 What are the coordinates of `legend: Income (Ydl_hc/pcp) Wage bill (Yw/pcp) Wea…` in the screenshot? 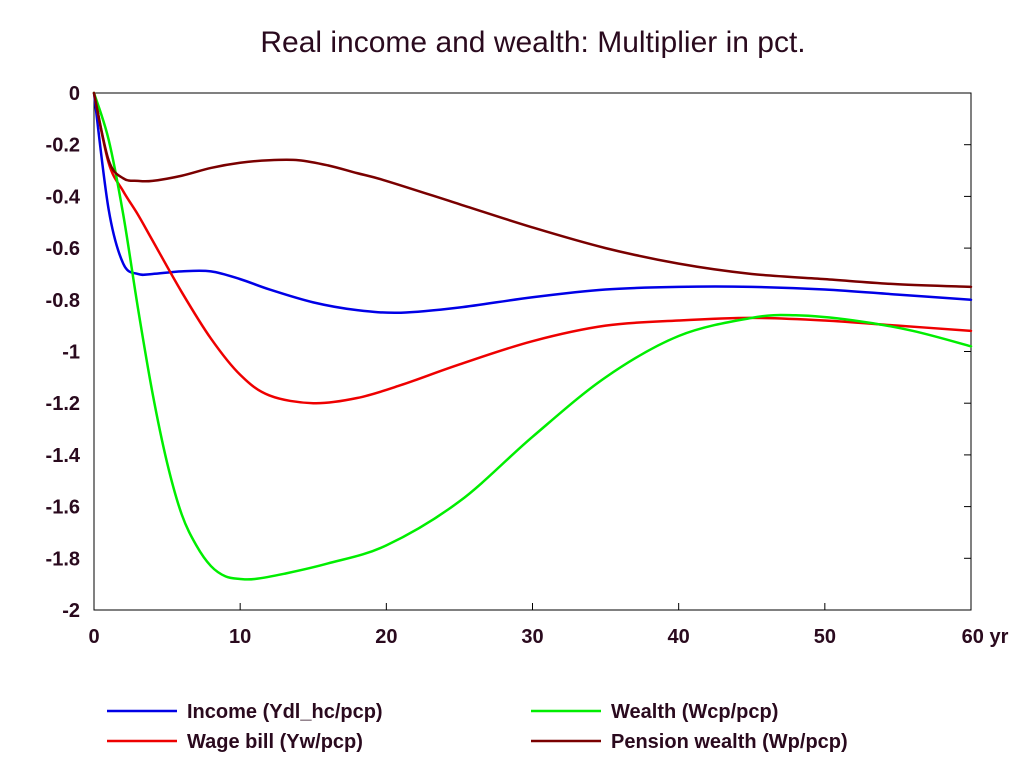 It's located at (477, 727).